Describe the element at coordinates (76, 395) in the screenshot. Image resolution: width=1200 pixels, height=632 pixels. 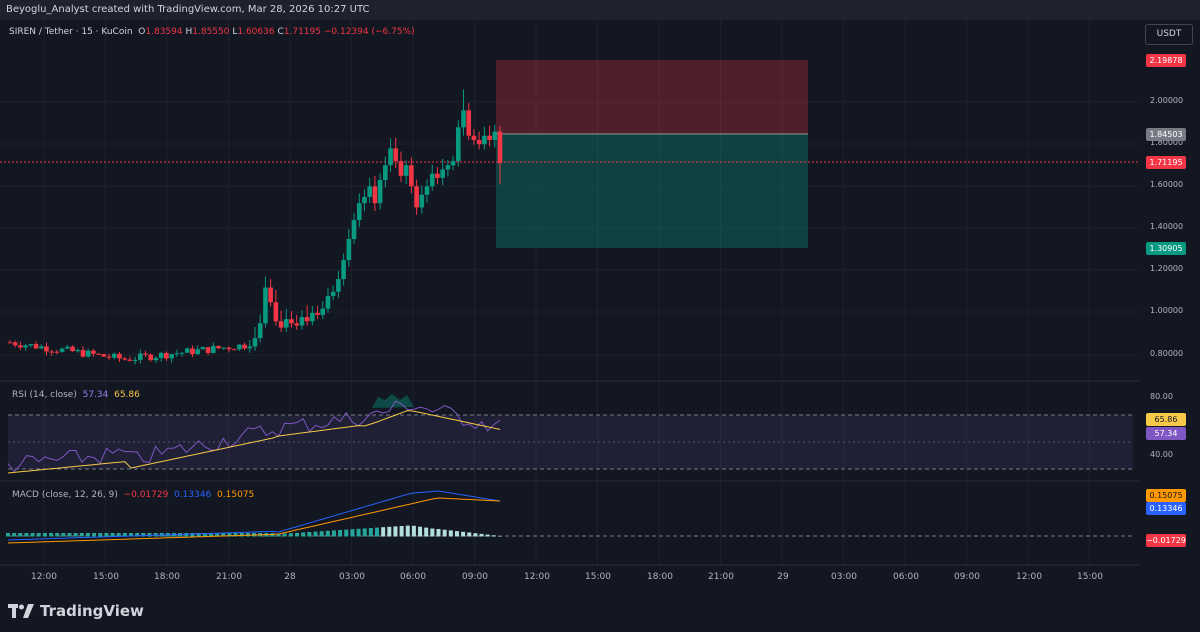
I see `rsi-legend: RSI (14, close) 57.34 65.86` at that location.